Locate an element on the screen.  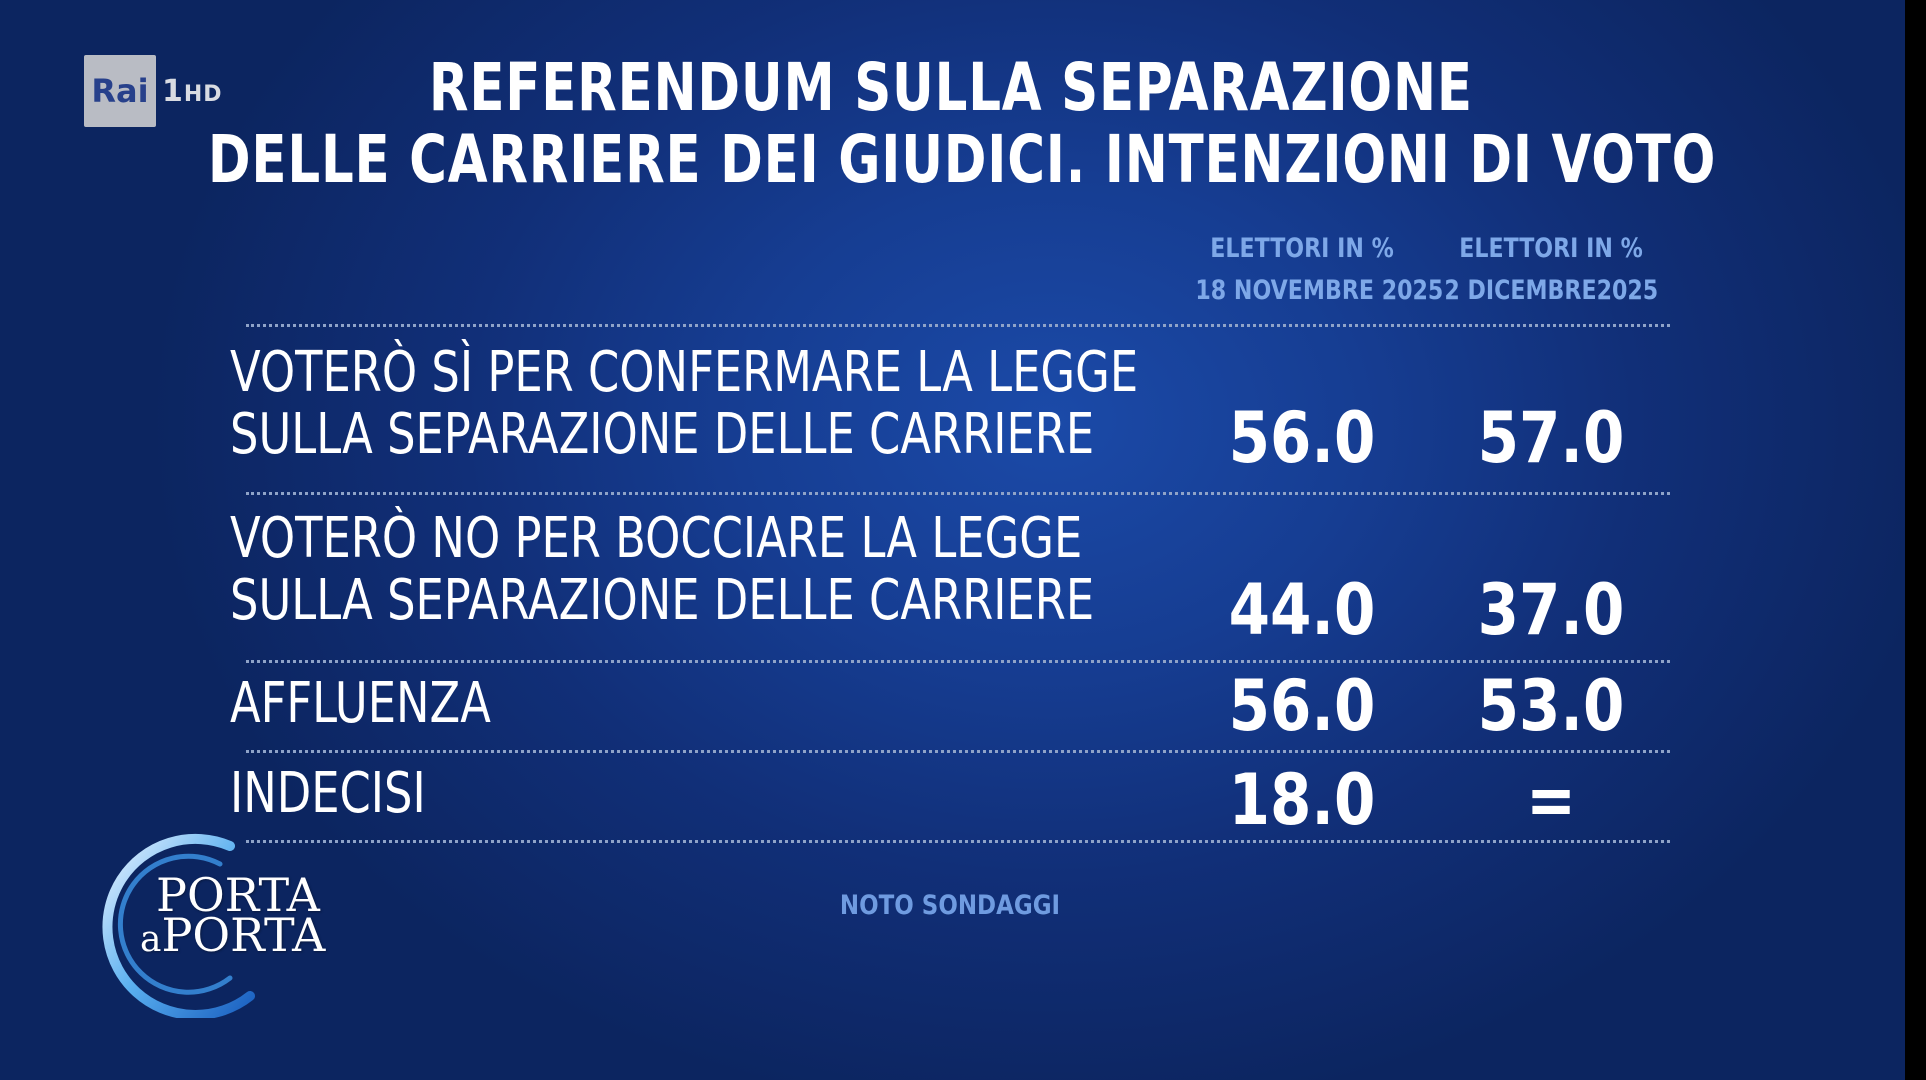
channel-number-value: 1 is located at coordinates (173, 91).